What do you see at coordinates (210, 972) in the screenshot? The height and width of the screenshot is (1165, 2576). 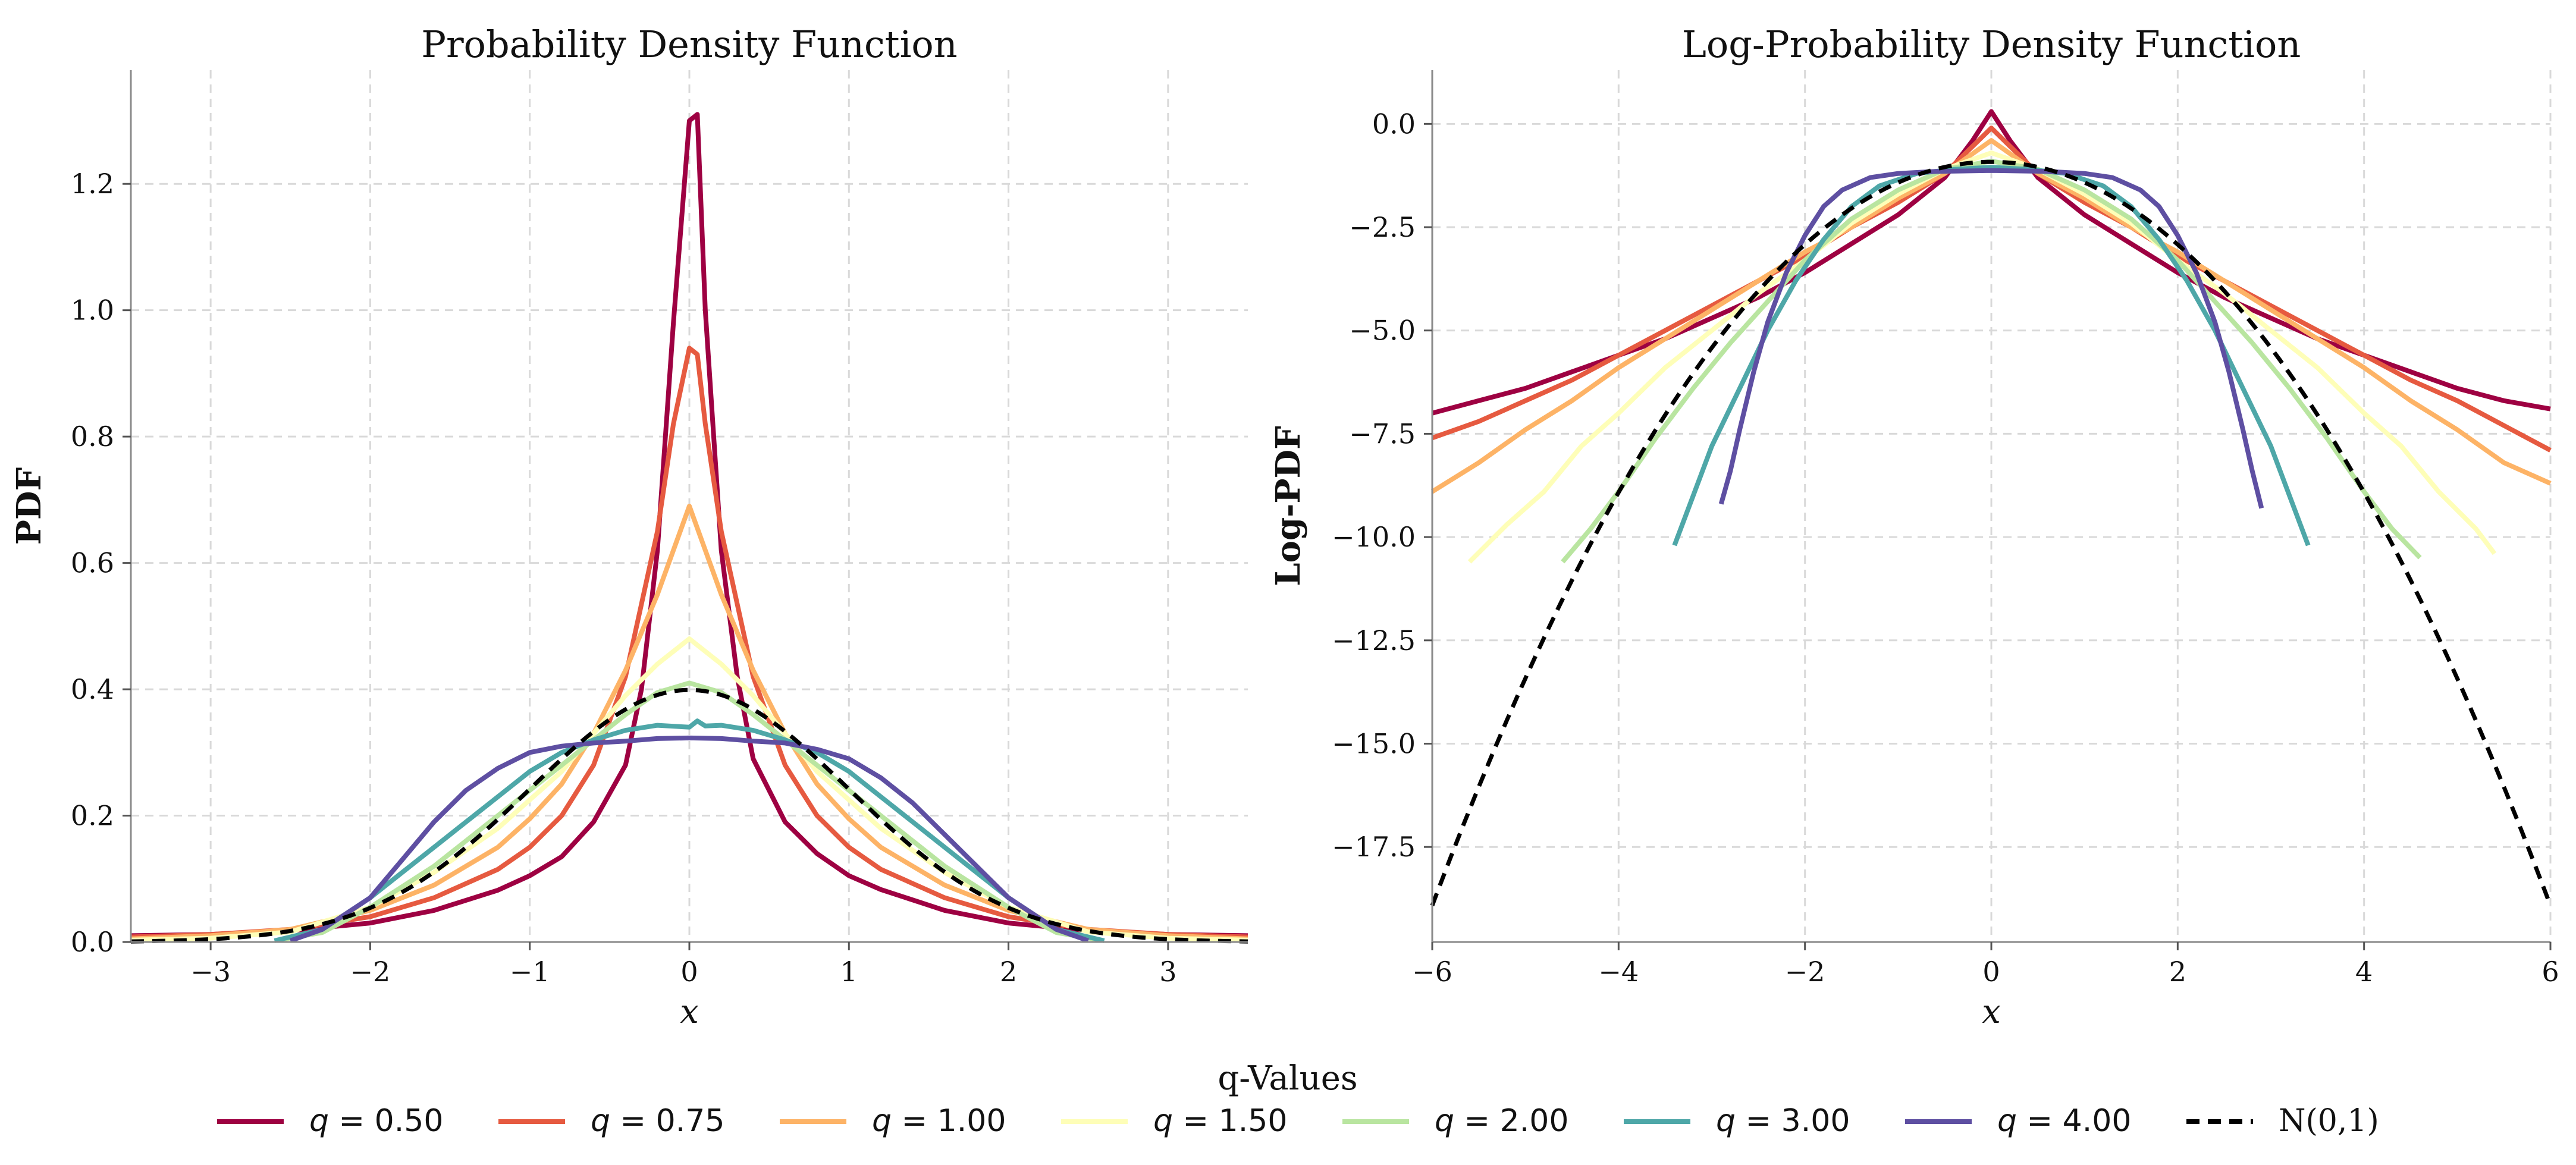 I see `x-tick-label: −3` at bounding box center [210, 972].